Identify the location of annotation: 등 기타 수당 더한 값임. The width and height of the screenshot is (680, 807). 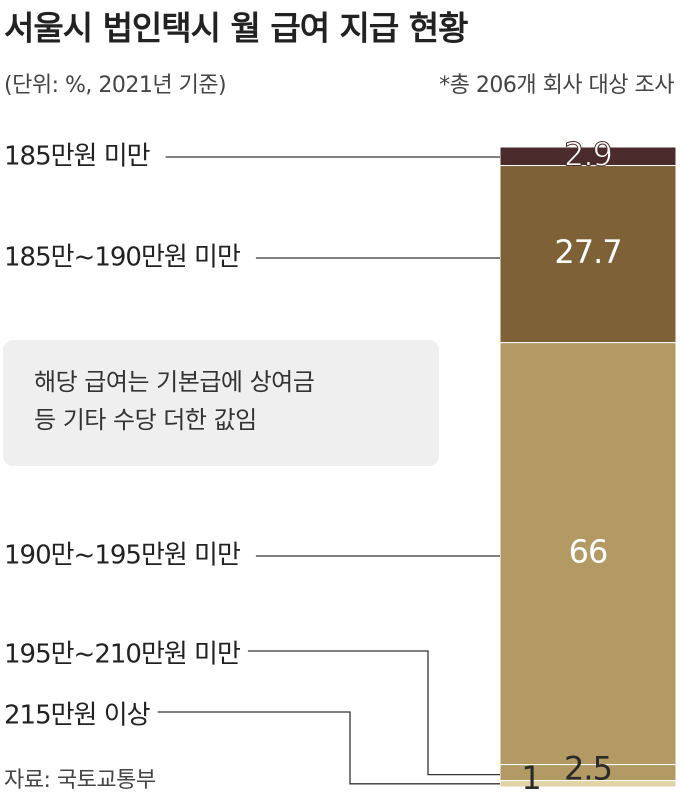
(145, 420).